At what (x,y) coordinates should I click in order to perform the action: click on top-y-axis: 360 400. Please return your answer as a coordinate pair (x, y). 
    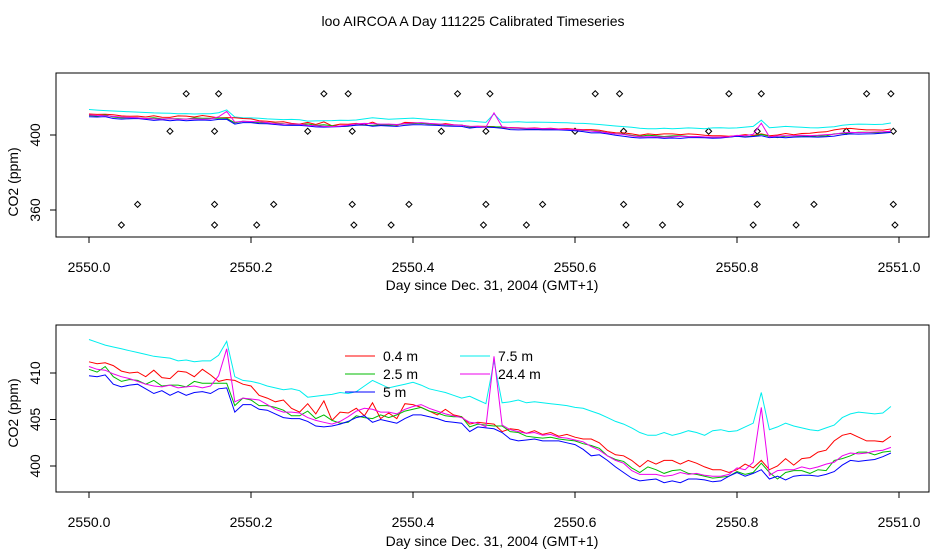
    Looking at the image, I should click on (42, 172).